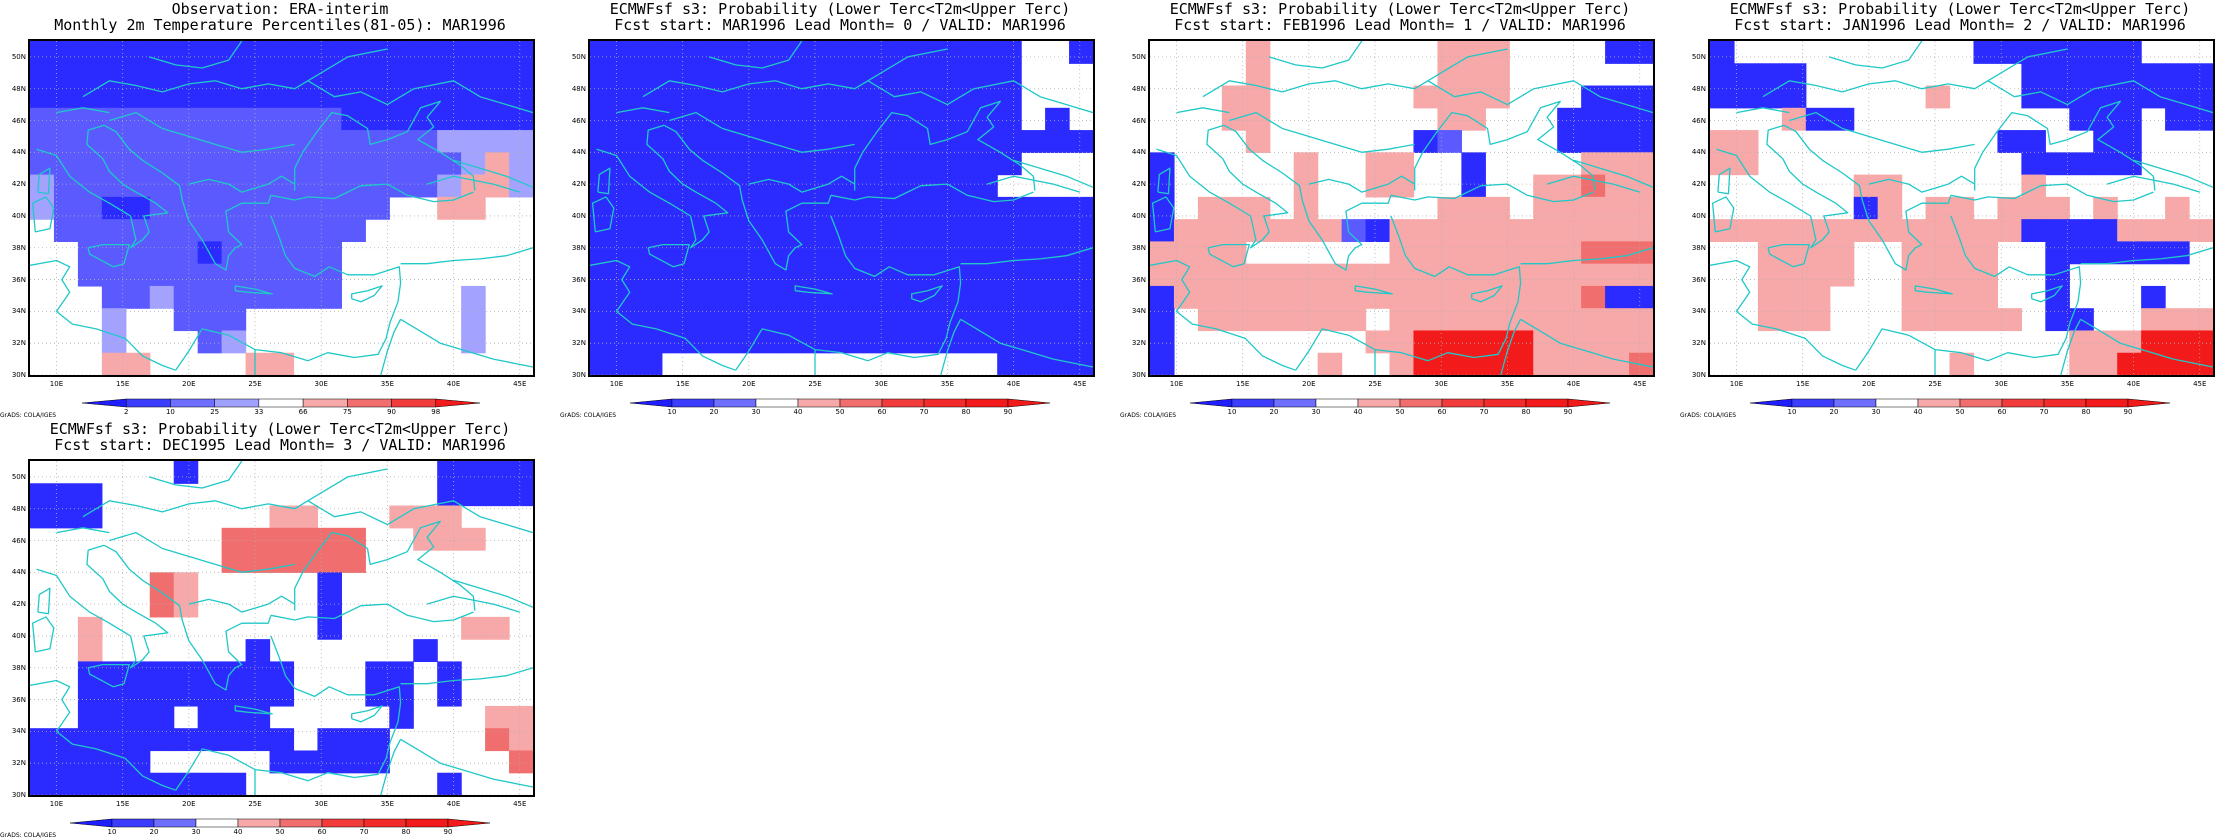 The height and width of the screenshot is (840, 2240). Describe the element at coordinates (238, 832) in the screenshot. I see `colorbar-label: 40` at that location.